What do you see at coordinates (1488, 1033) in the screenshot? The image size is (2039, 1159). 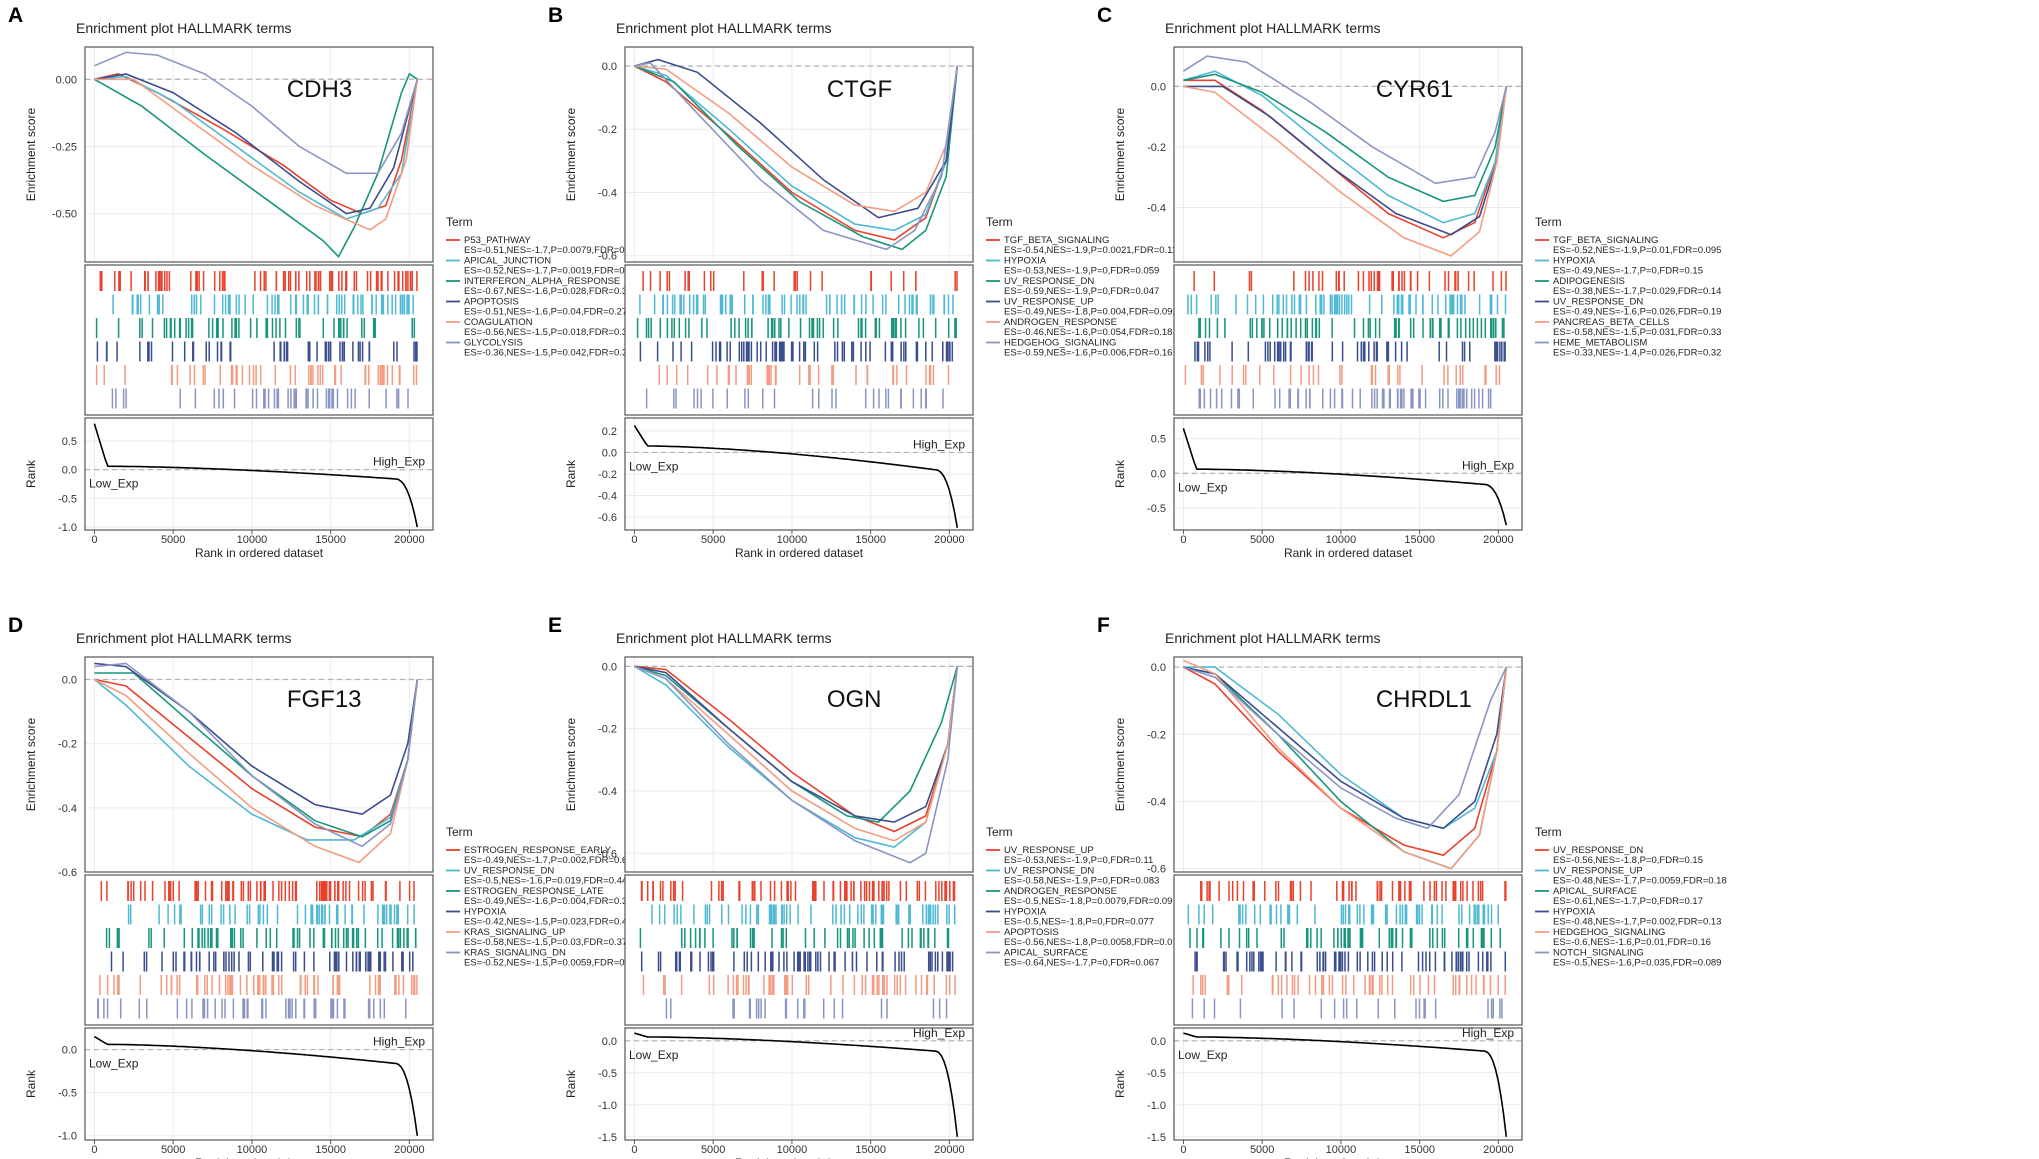 I see `high-exp-label: High_Exp` at bounding box center [1488, 1033].